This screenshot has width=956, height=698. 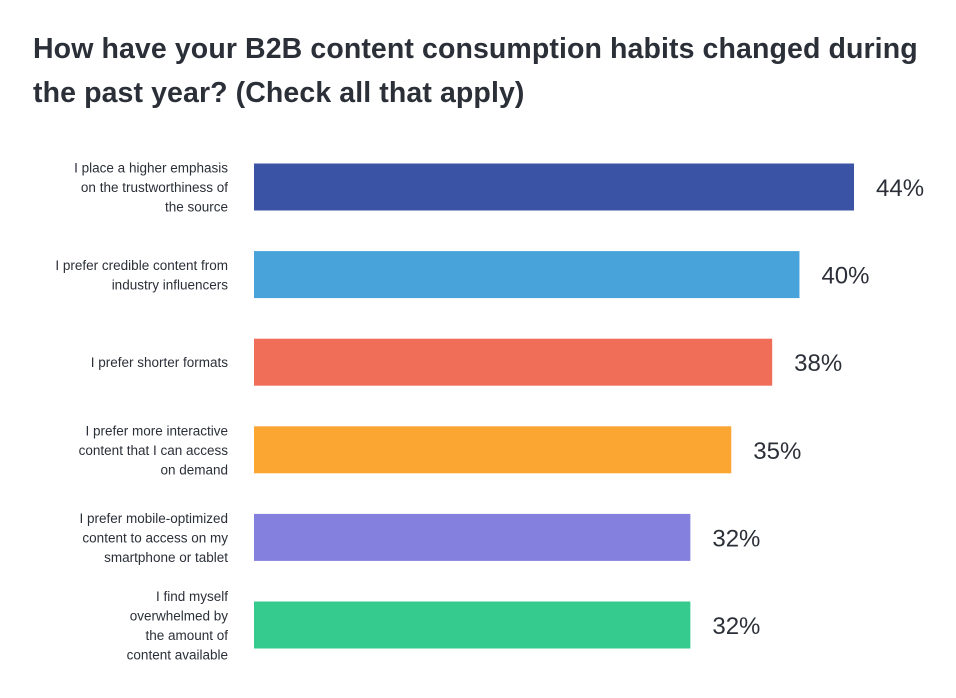 I want to click on value-label-2: 40%, so click(x=845, y=276).